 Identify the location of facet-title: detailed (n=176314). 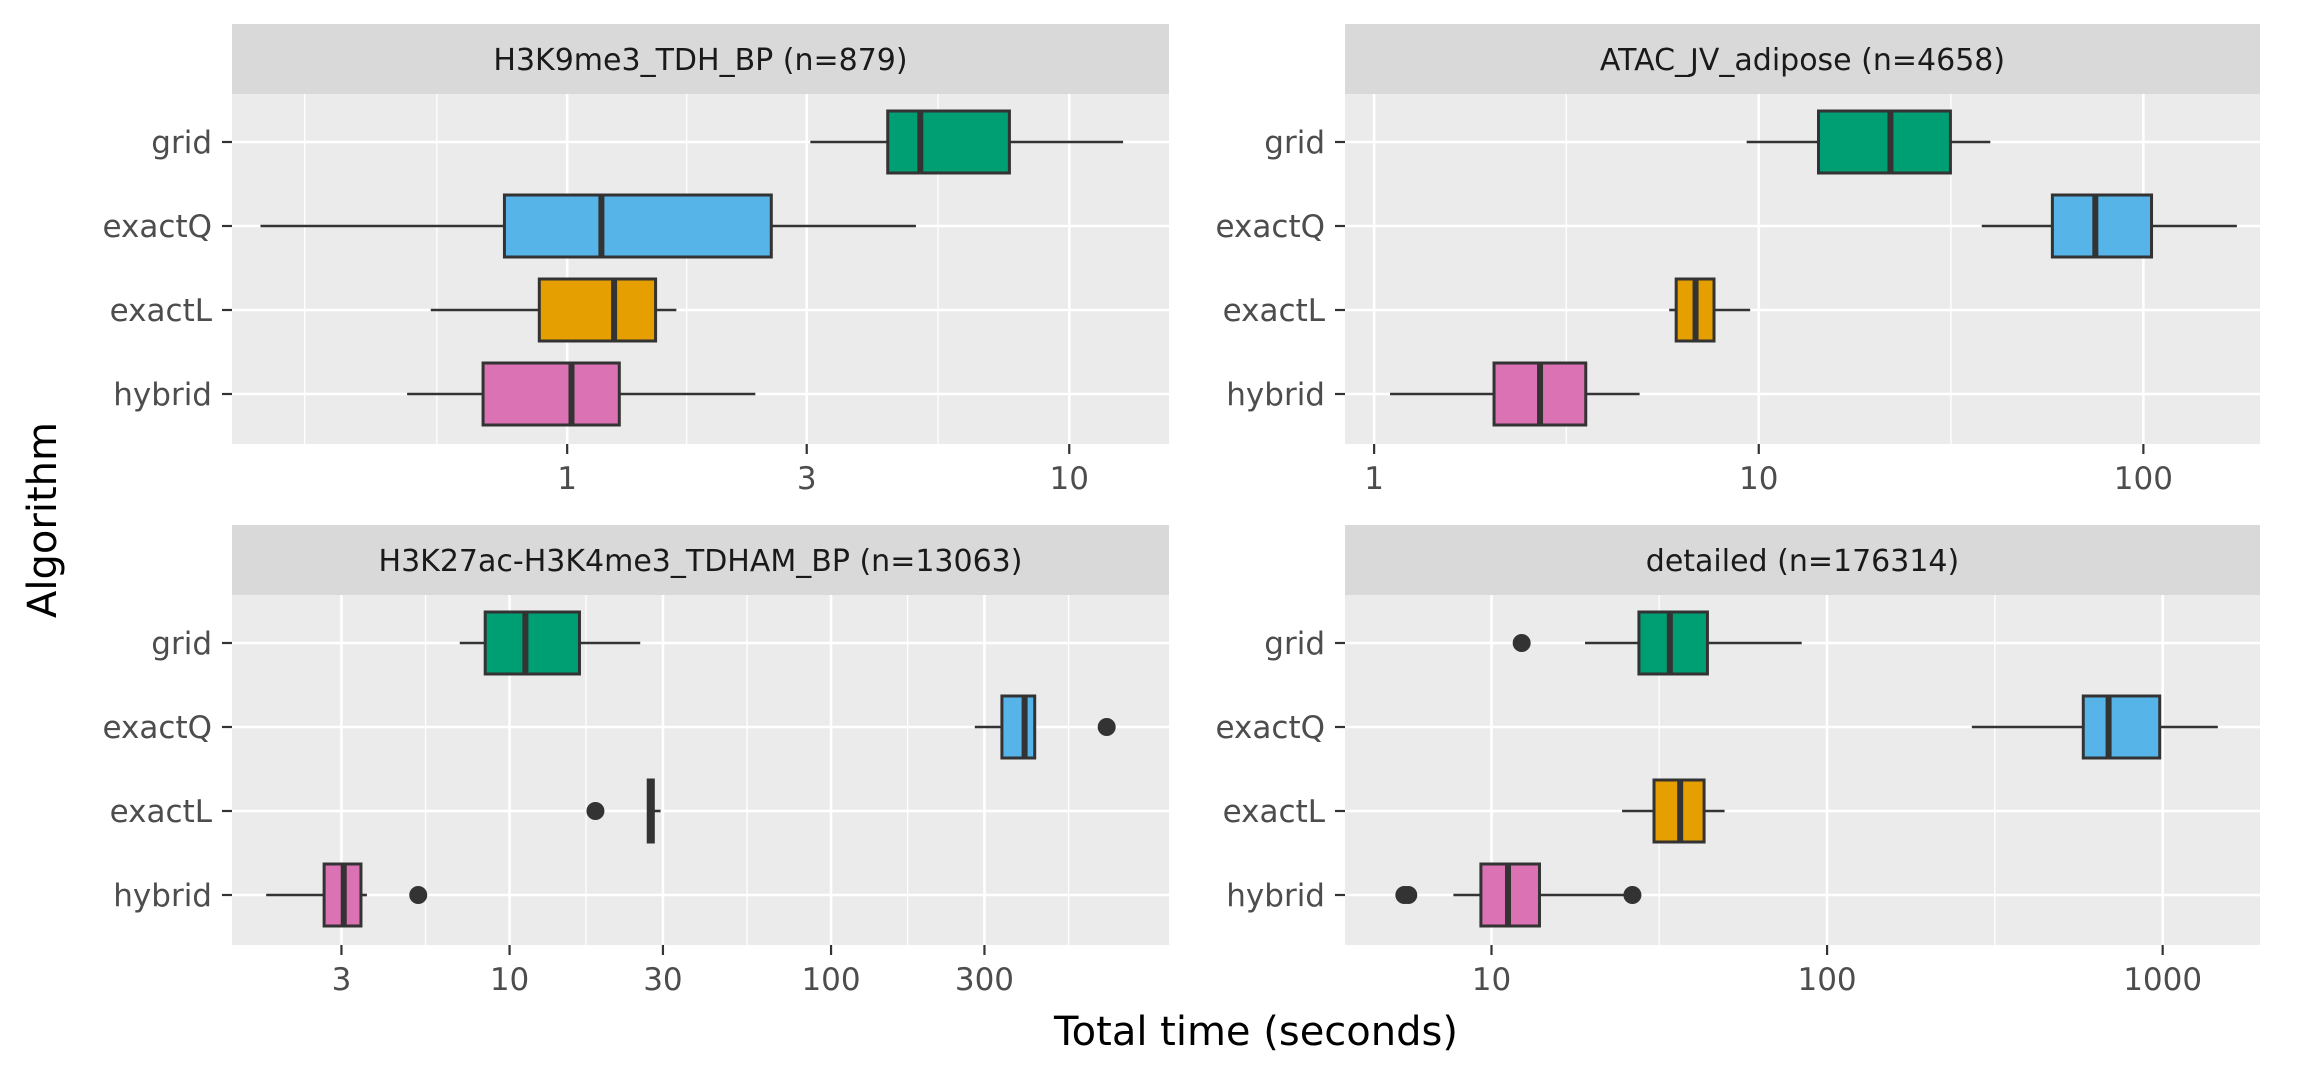
(1802, 561).